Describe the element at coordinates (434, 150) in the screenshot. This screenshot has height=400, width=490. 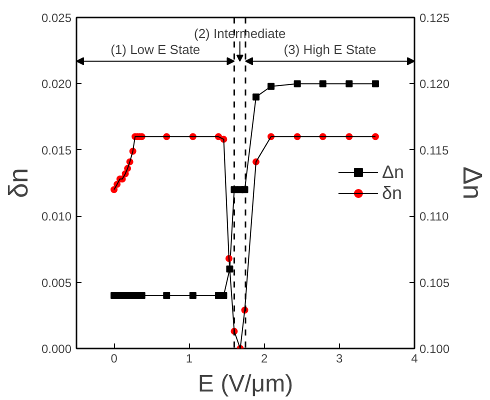
I see `y2-tick-label: 0.115` at that location.